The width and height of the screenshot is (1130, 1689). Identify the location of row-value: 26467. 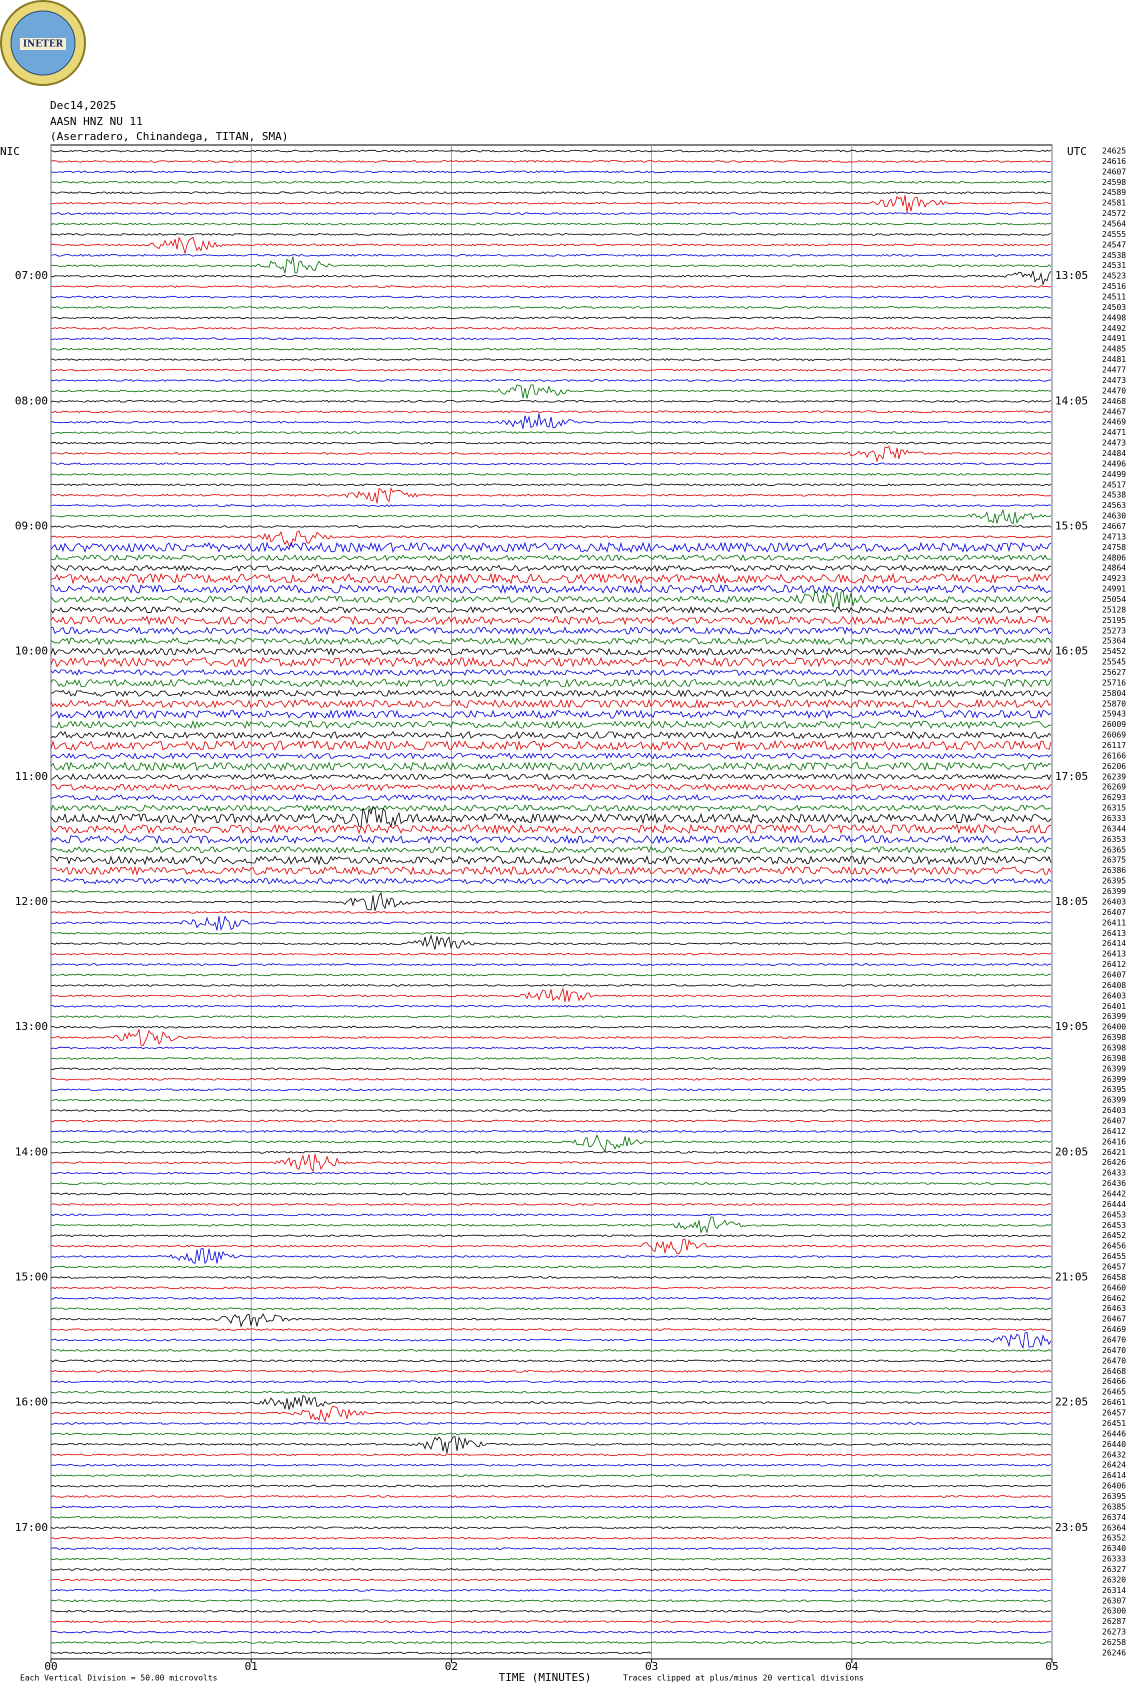
(1114, 1319).